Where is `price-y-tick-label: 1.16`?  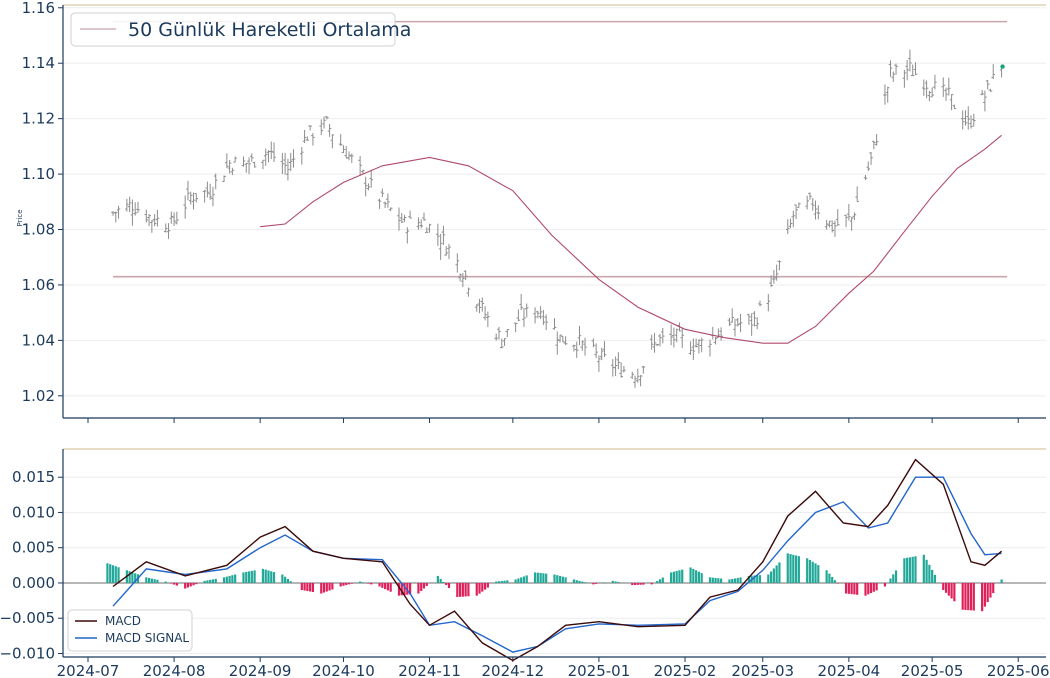
price-y-tick-label: 1.16 is located at coordinates (38, 8).